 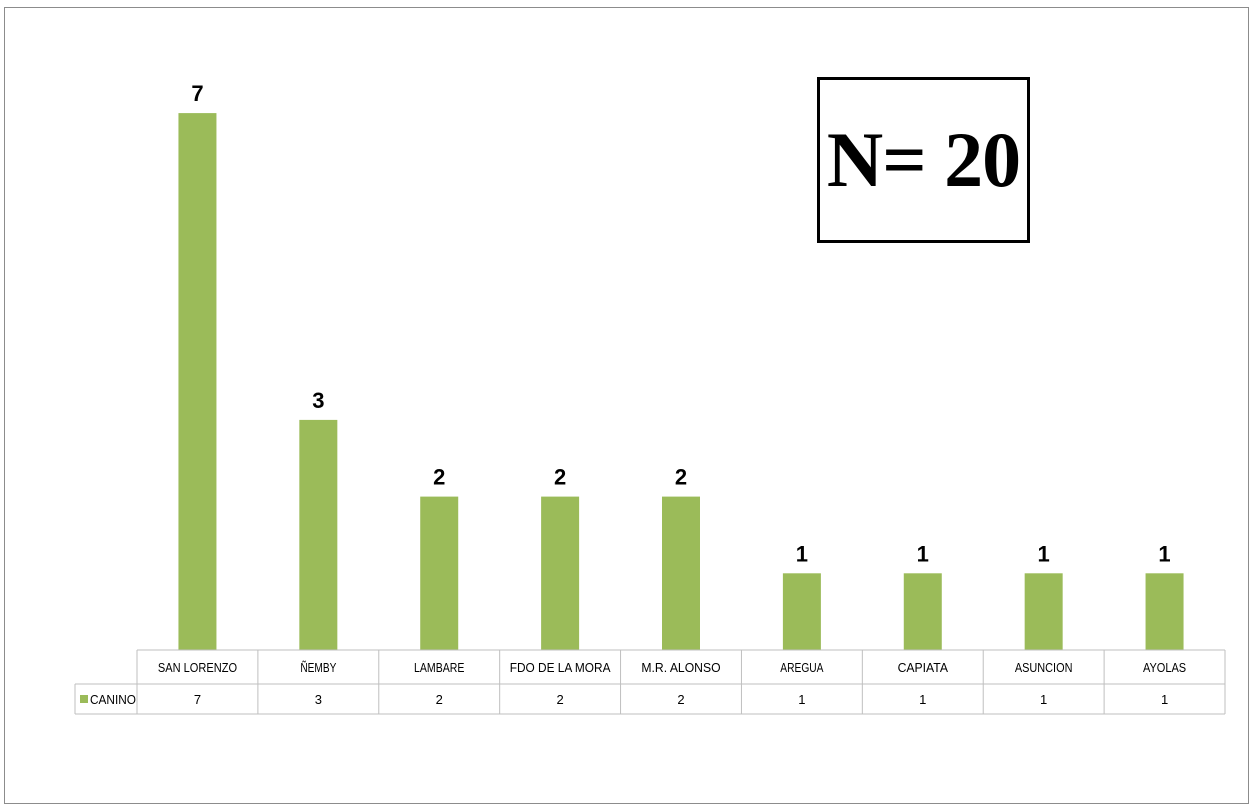 I want to click on table-value: 7, so click(x=197, y=699).